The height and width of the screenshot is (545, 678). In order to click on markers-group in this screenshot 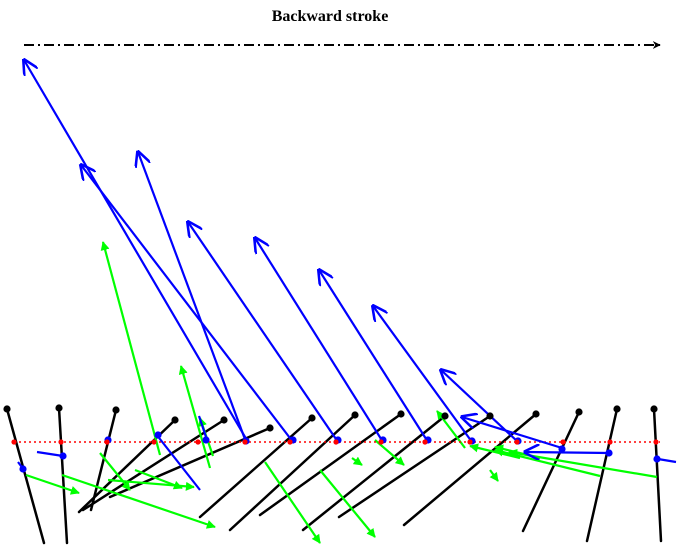, I will do `click(332, 438)`.